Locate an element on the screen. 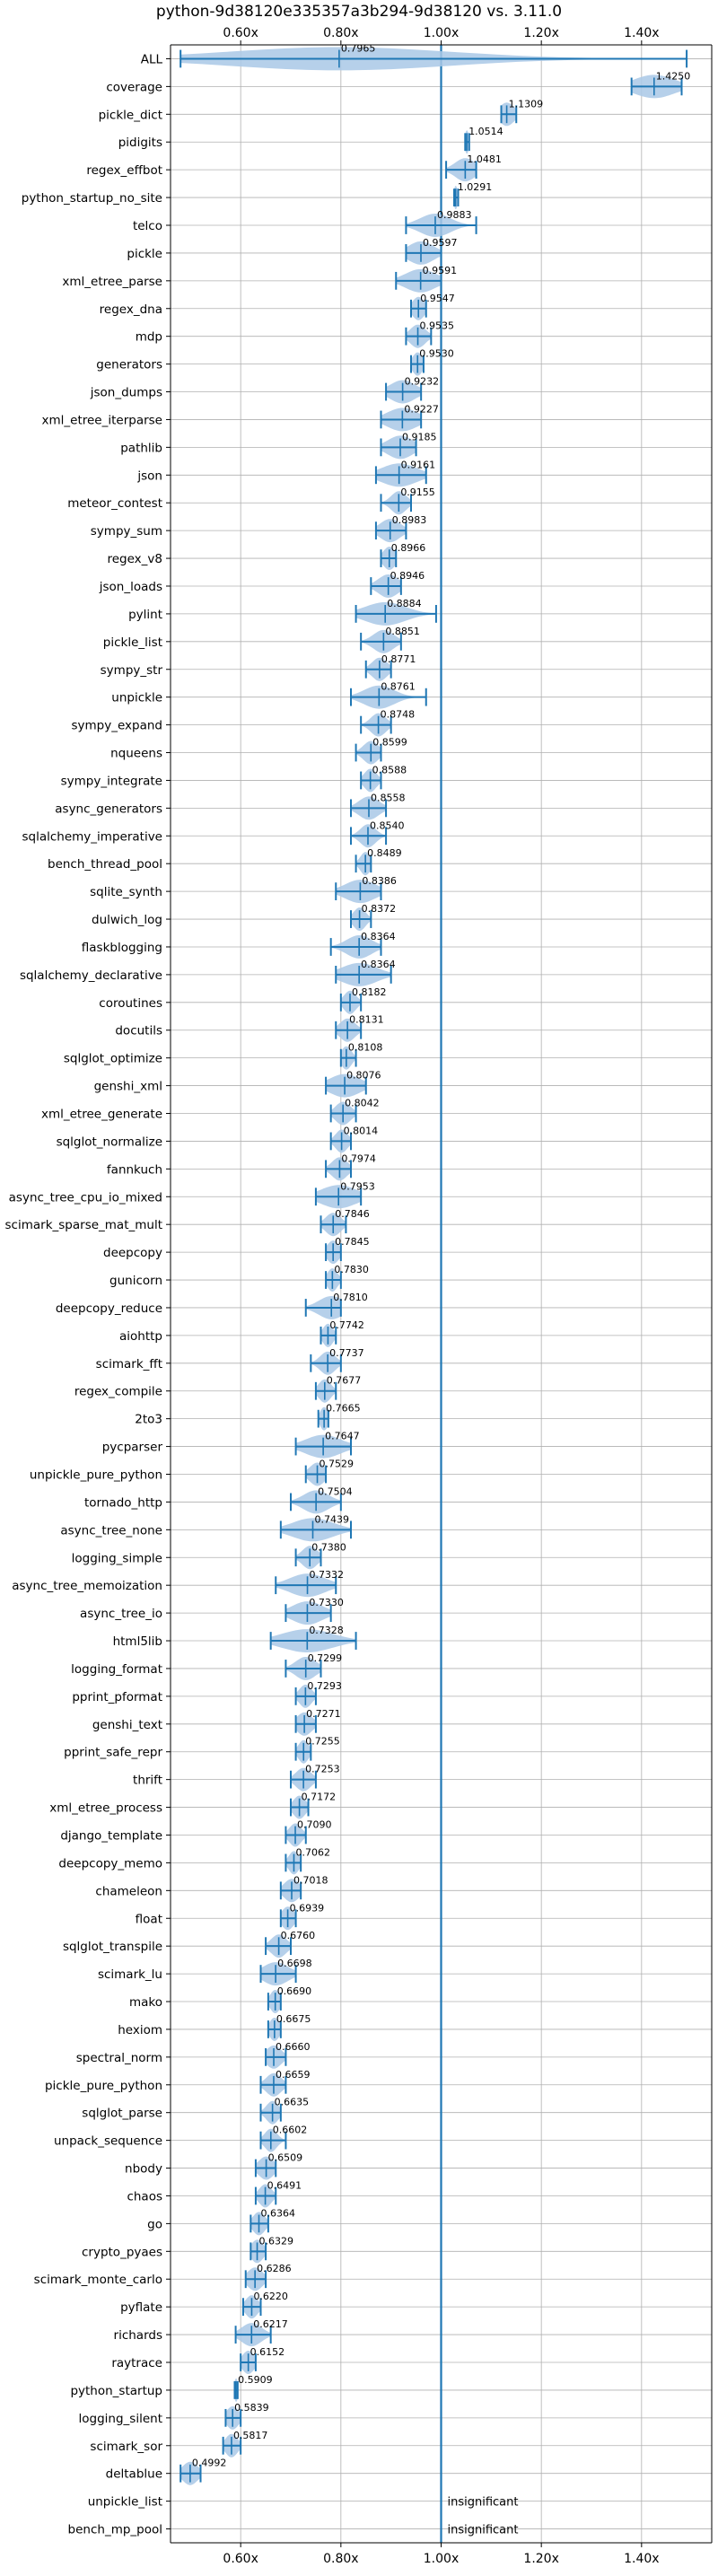  y-tick-label: regex_v8 is located at coordinates (134, 559).